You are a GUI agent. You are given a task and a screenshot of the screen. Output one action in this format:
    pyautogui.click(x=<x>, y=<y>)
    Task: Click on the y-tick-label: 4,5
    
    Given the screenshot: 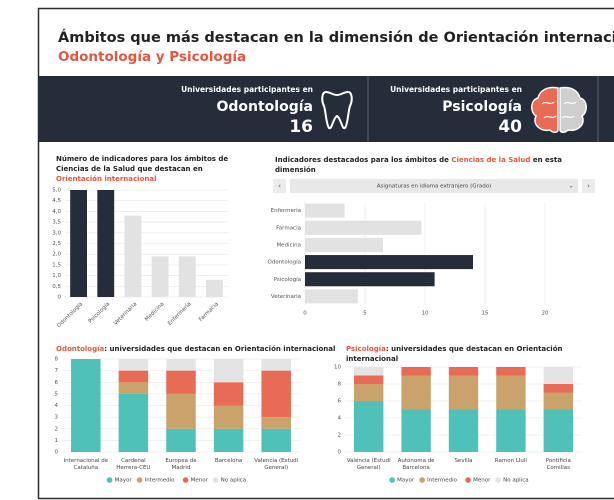 What is the action you would take?
    pyautogui.click(x=56, y=201)
    